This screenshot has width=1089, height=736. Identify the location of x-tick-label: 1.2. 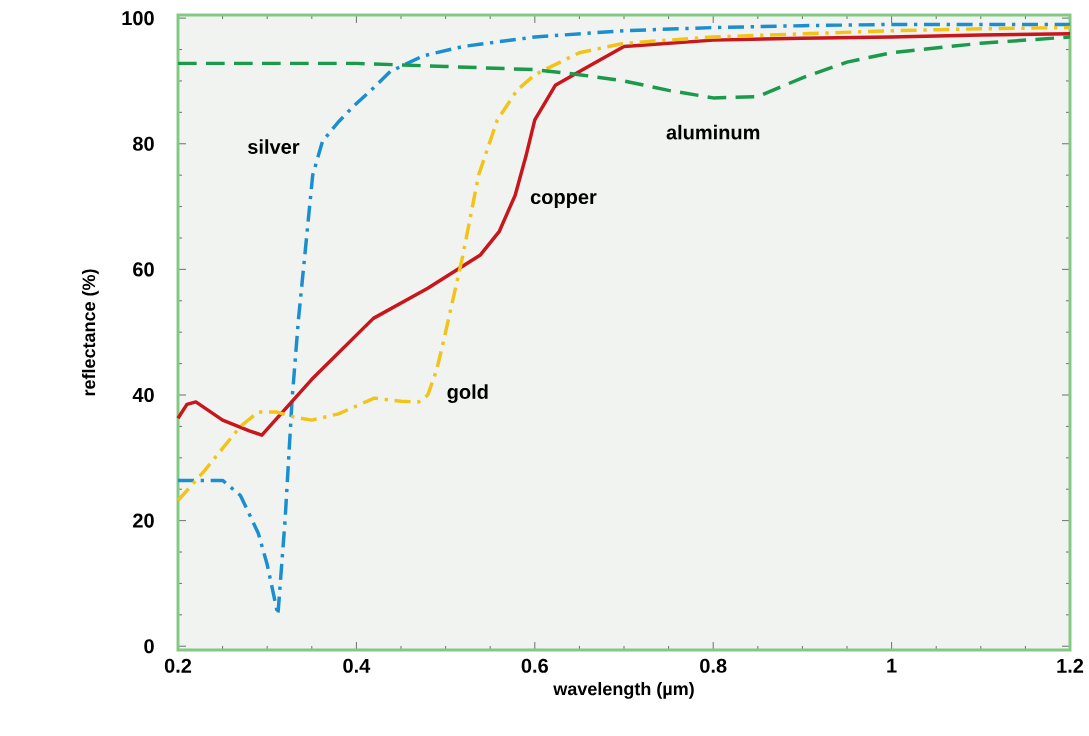
(1070, 665).